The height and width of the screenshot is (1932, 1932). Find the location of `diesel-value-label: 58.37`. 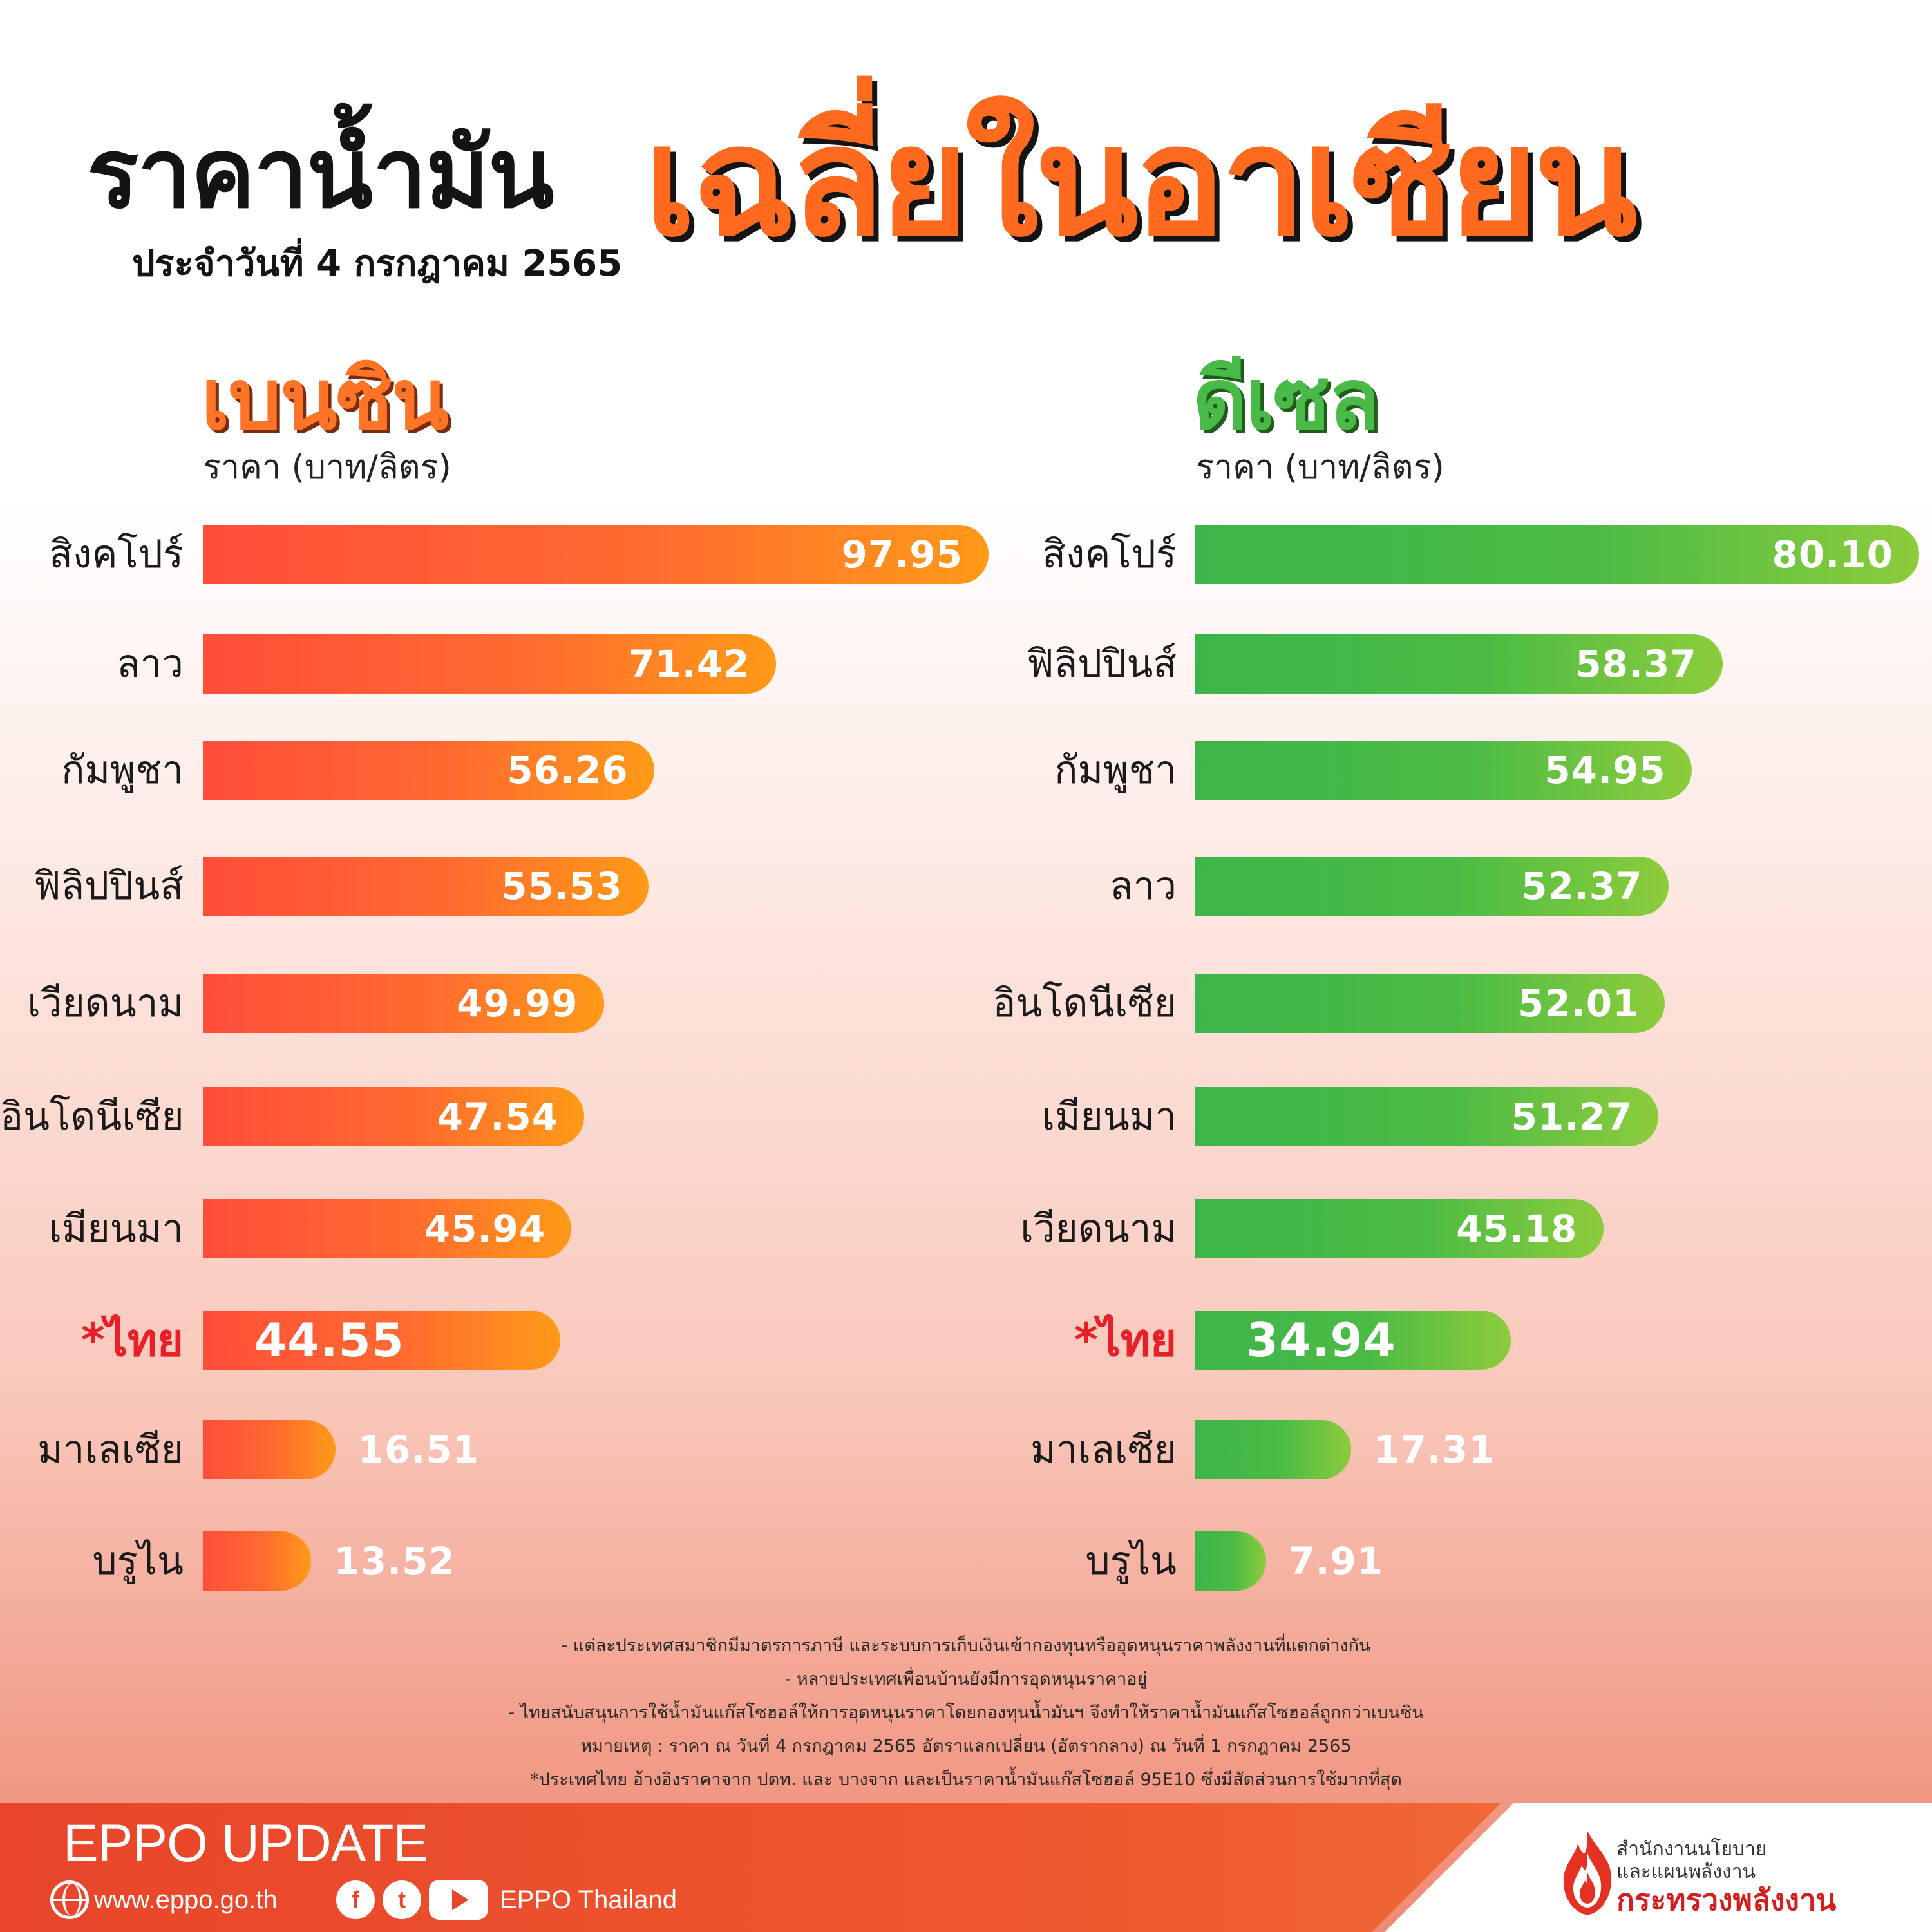

diesel-value-label: 58.37 is located at coordinates (1636, 664).